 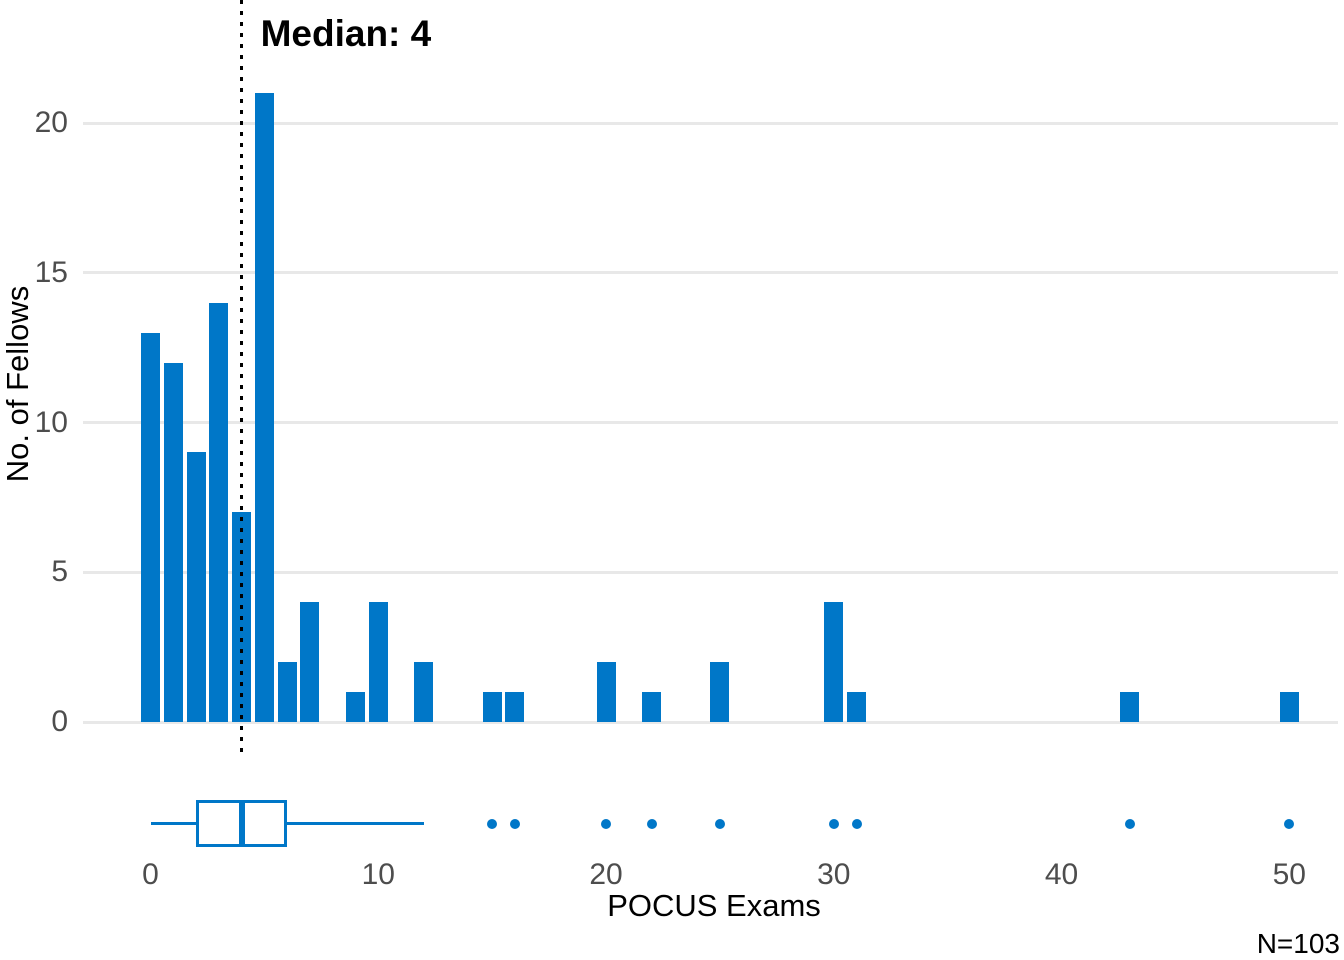 I want to click on y-tick-label-10: 10, so click(x=51, y=422).